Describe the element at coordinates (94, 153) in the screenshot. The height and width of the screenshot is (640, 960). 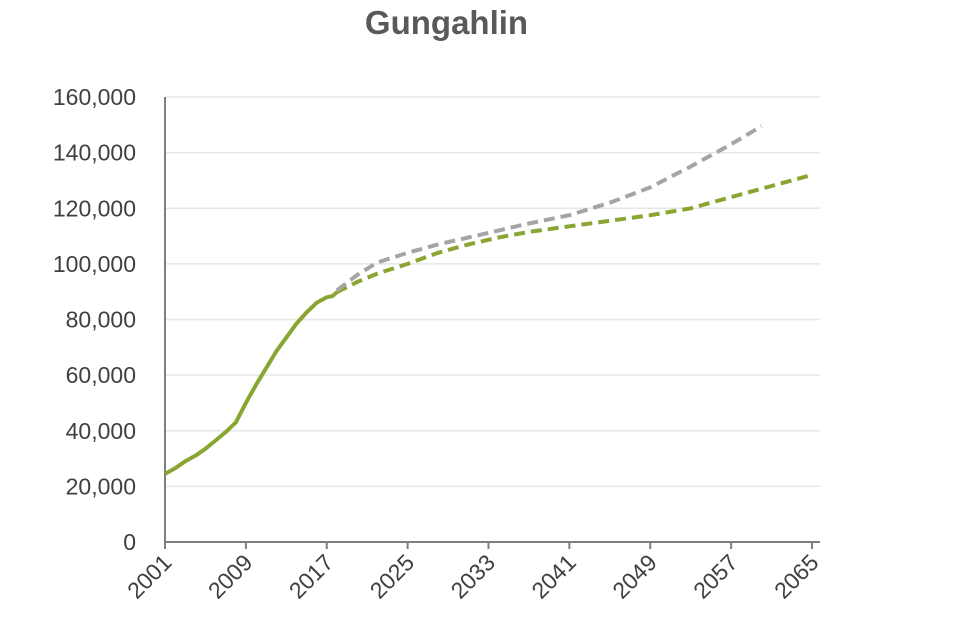
I see `y-tick-label: 140,000` at that location.